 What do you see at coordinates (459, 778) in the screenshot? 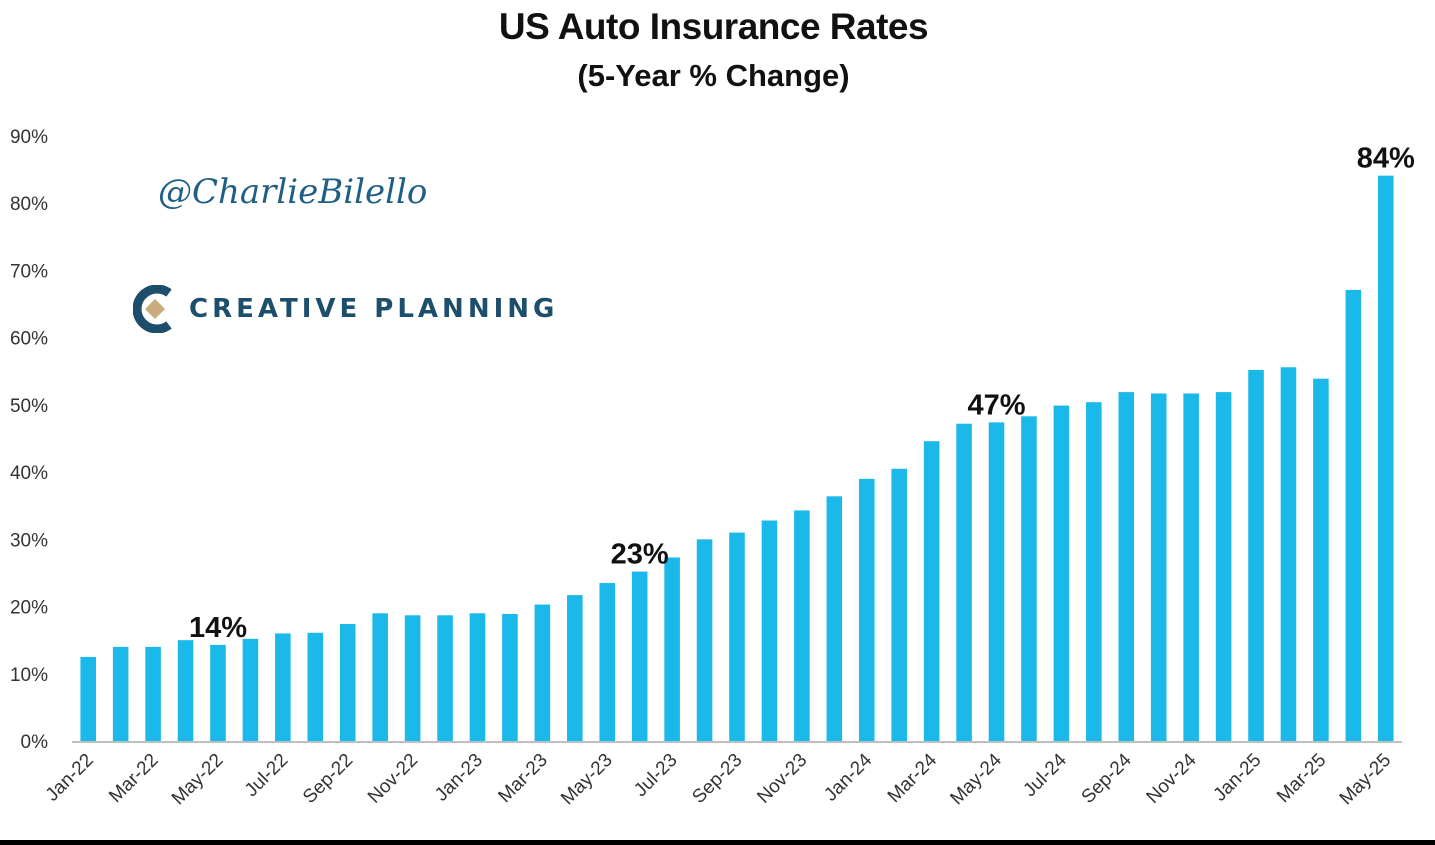
I see `x-tick-label: Jan-23` at bounding box center [459, 778].